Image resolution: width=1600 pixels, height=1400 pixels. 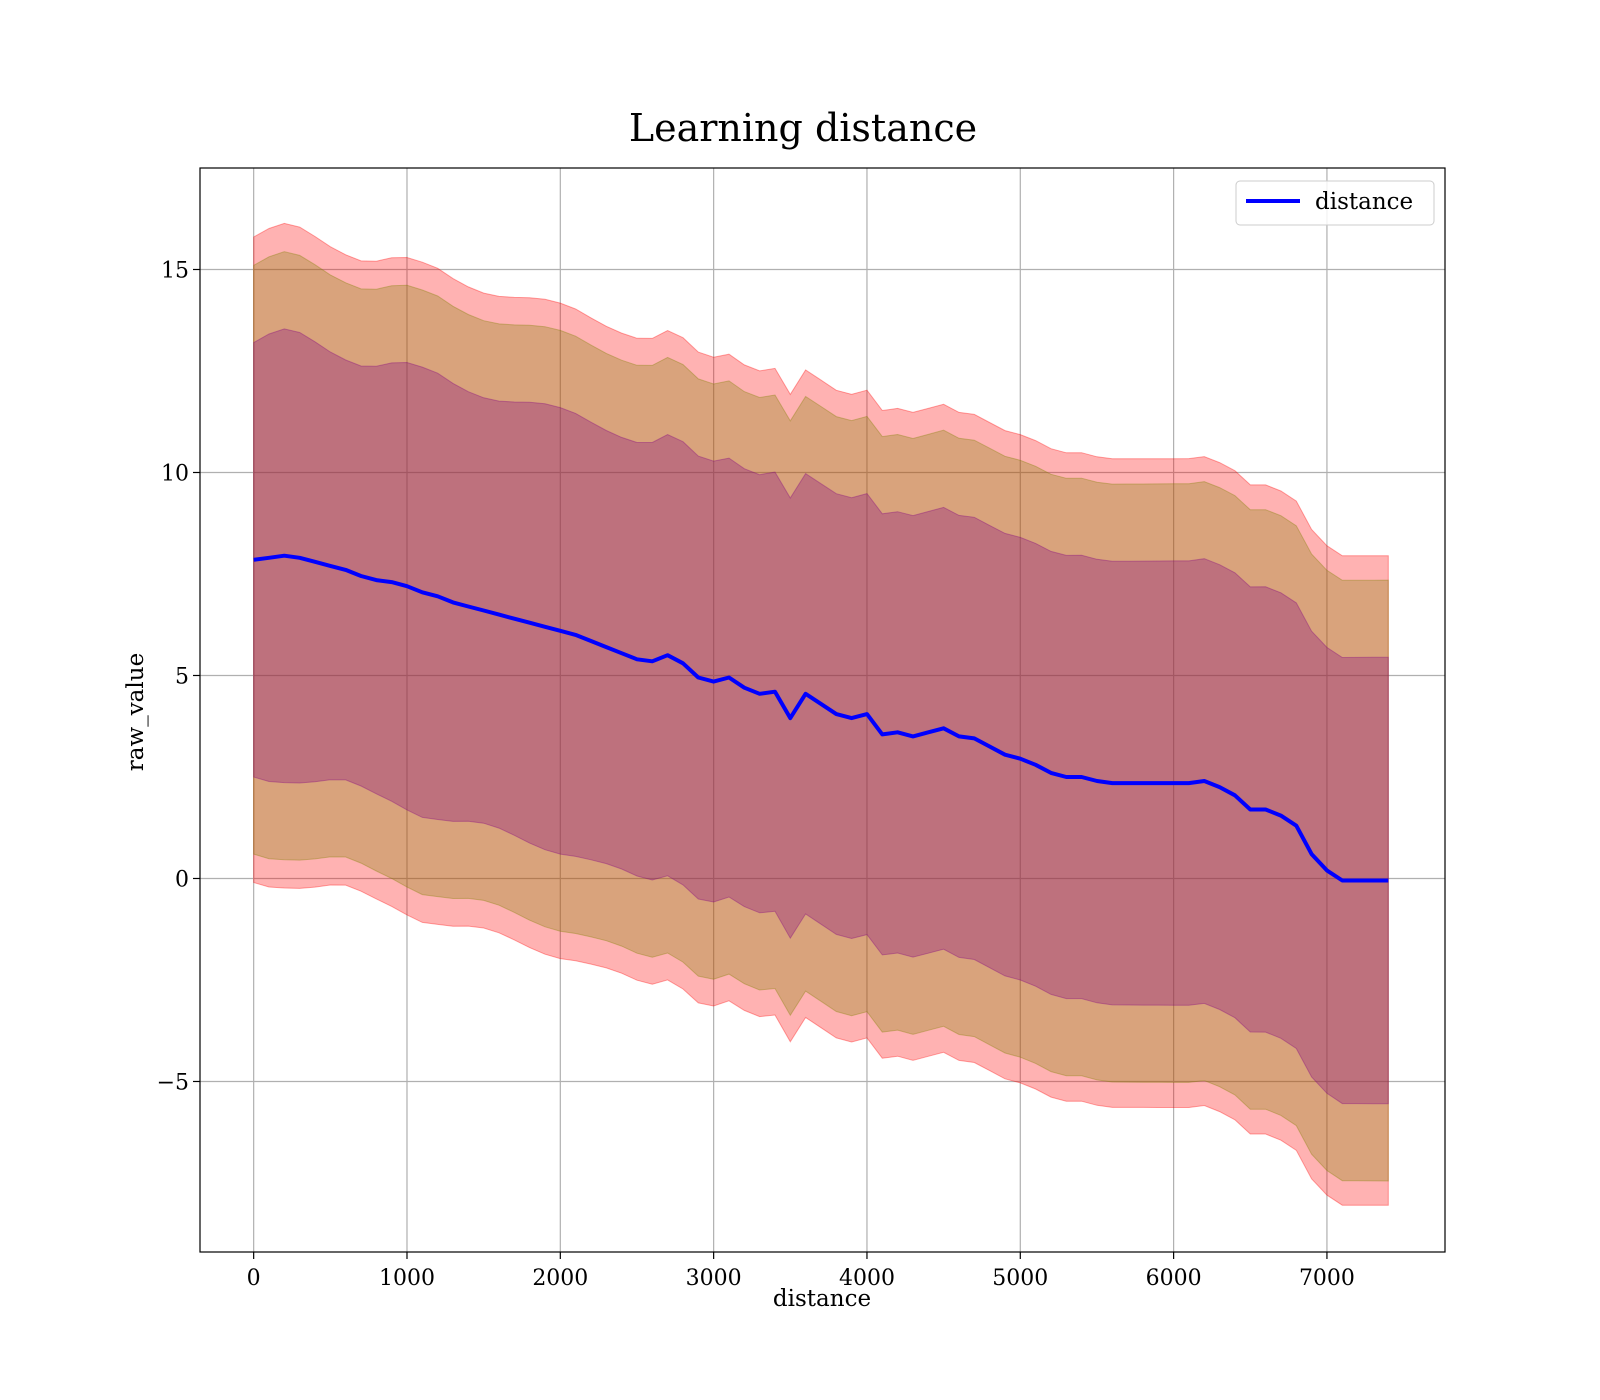 I want to click on legend: distance, so click(x=1335, y=203).